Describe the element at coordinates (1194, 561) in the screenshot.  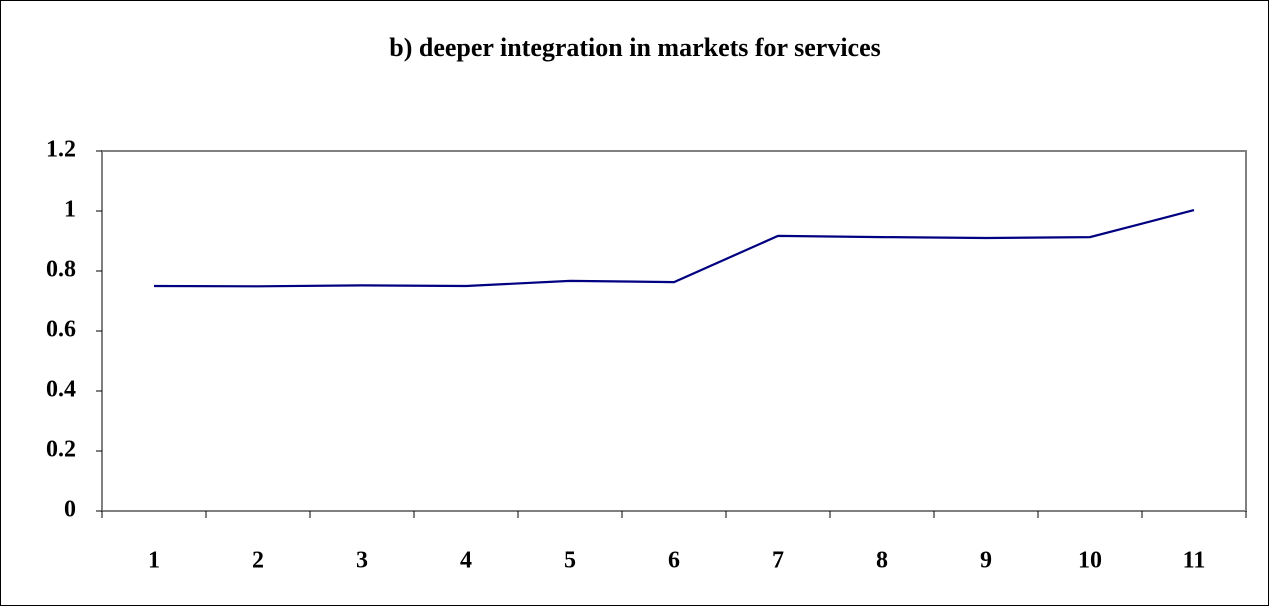
I see `x-tick-label: 11` at that location.